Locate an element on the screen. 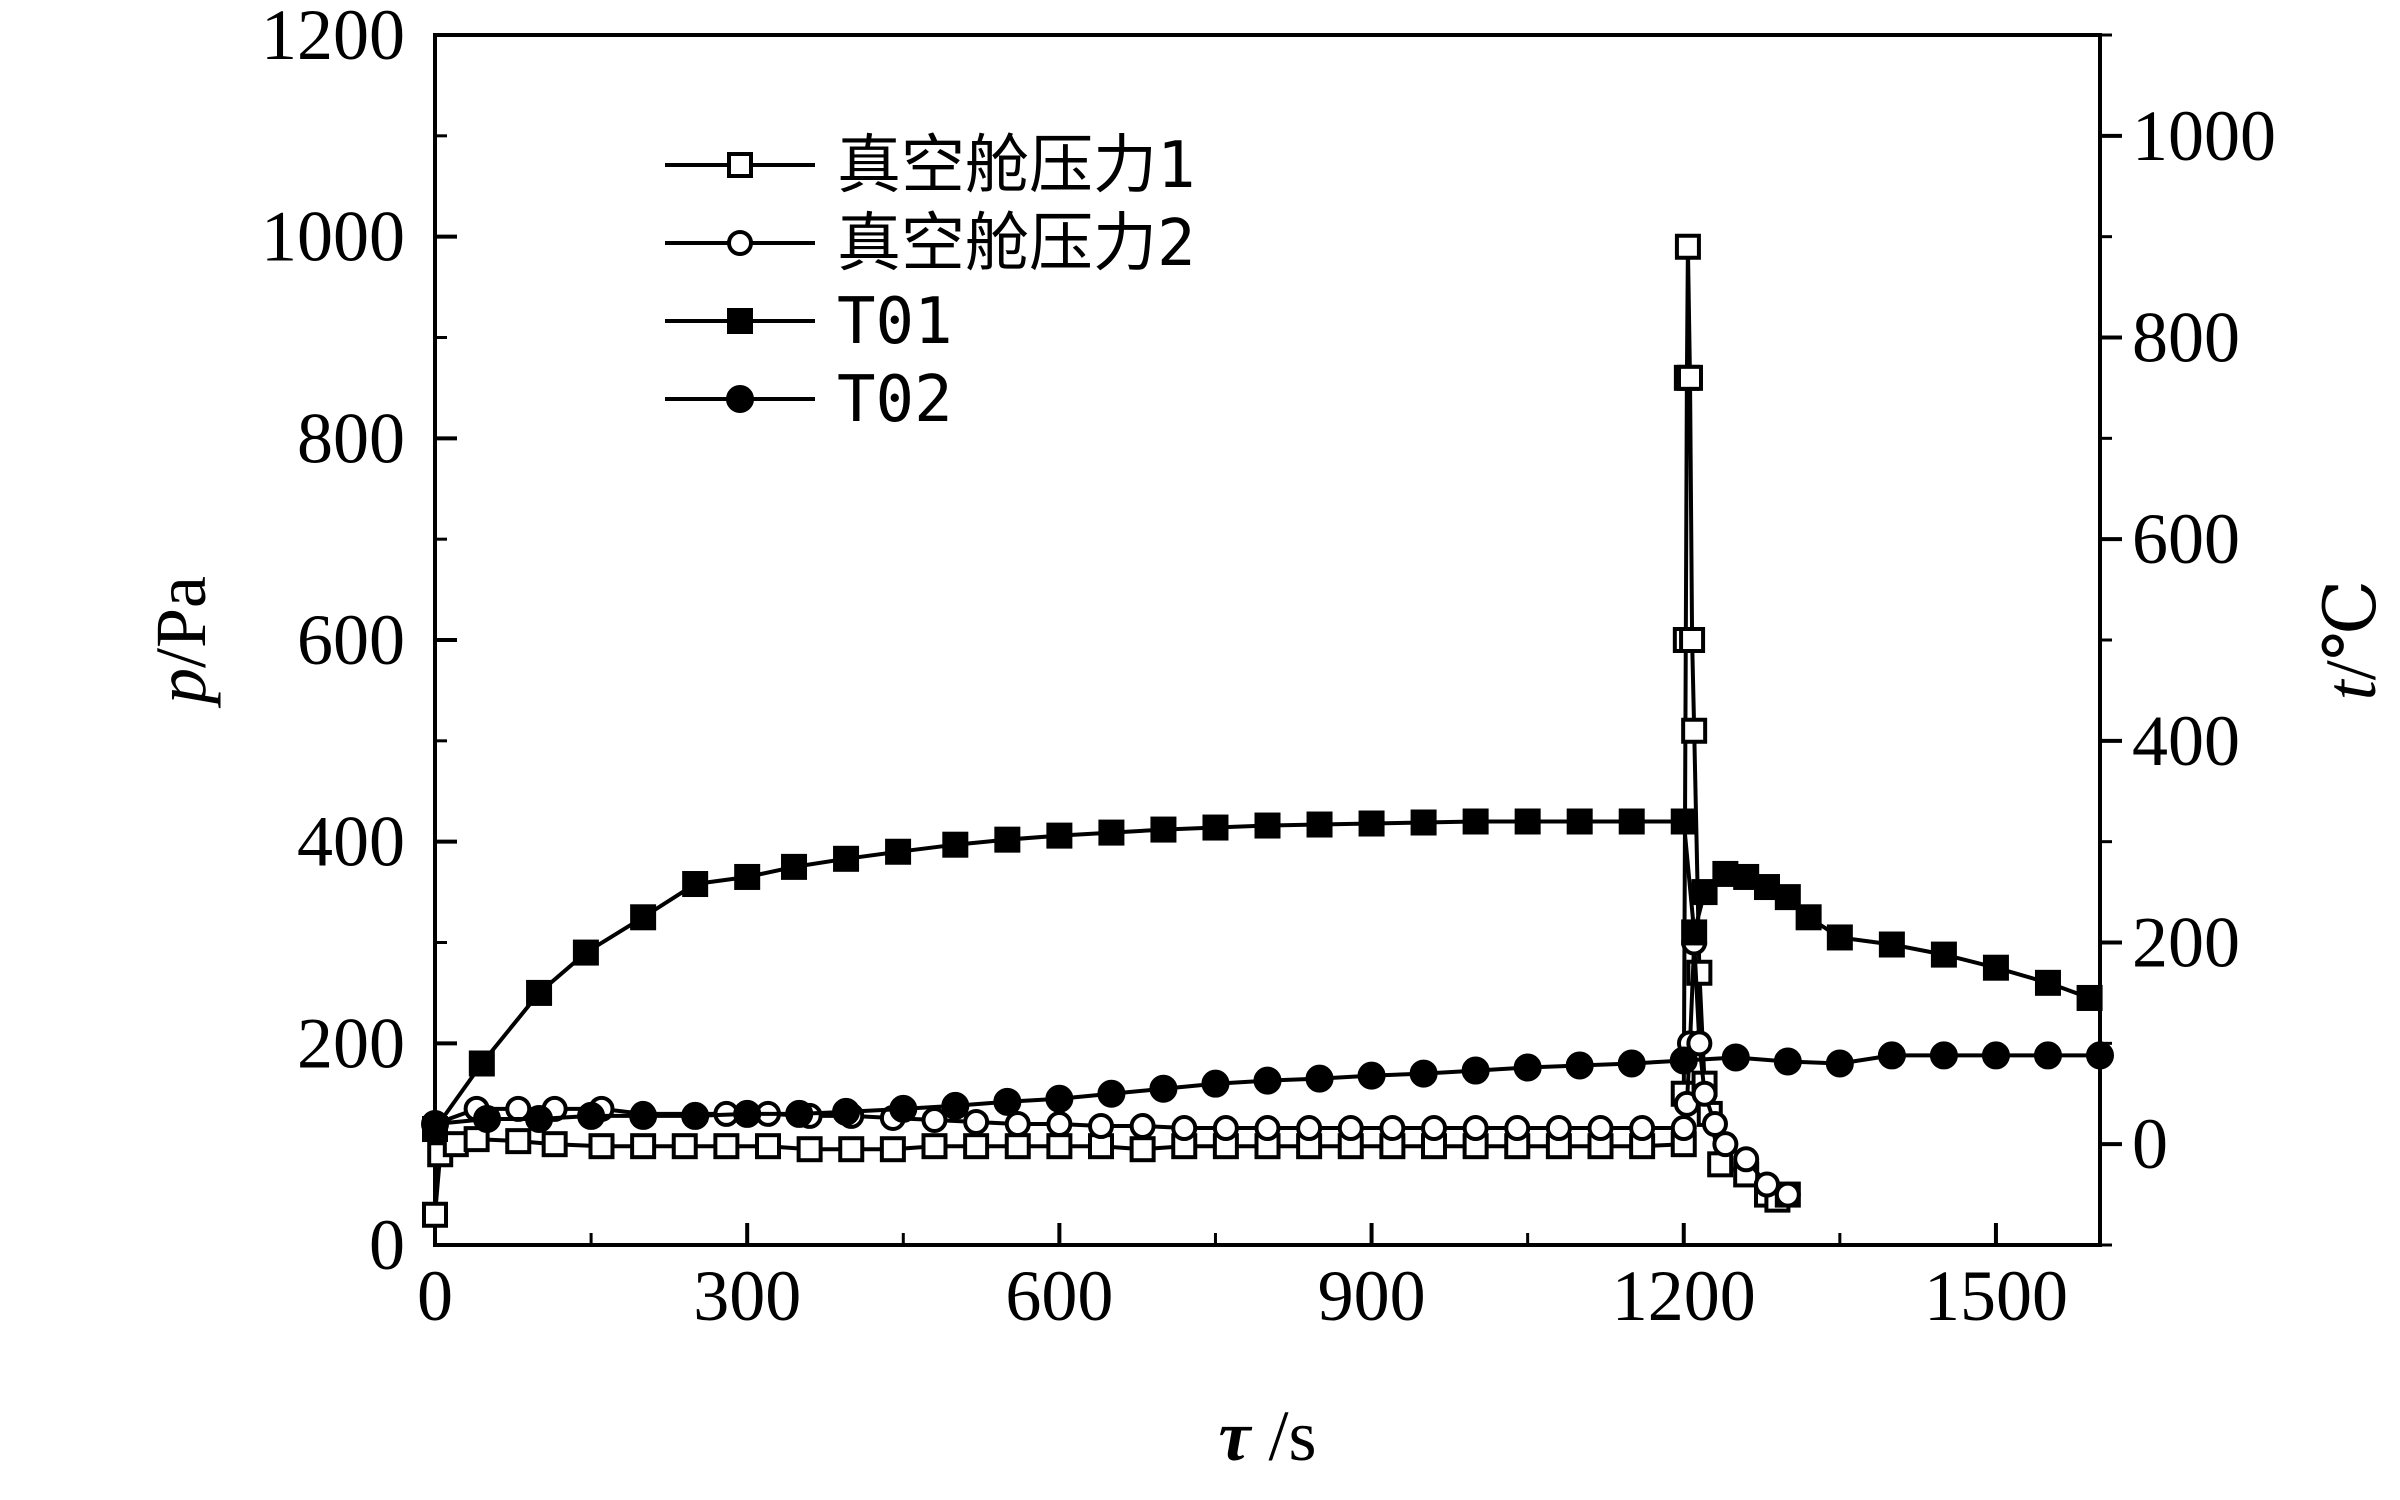 Image resolution: width=2400 pixels, height=1500 pixels. legend-item: 真空舱压力1 is located at coordinates (930, 166).